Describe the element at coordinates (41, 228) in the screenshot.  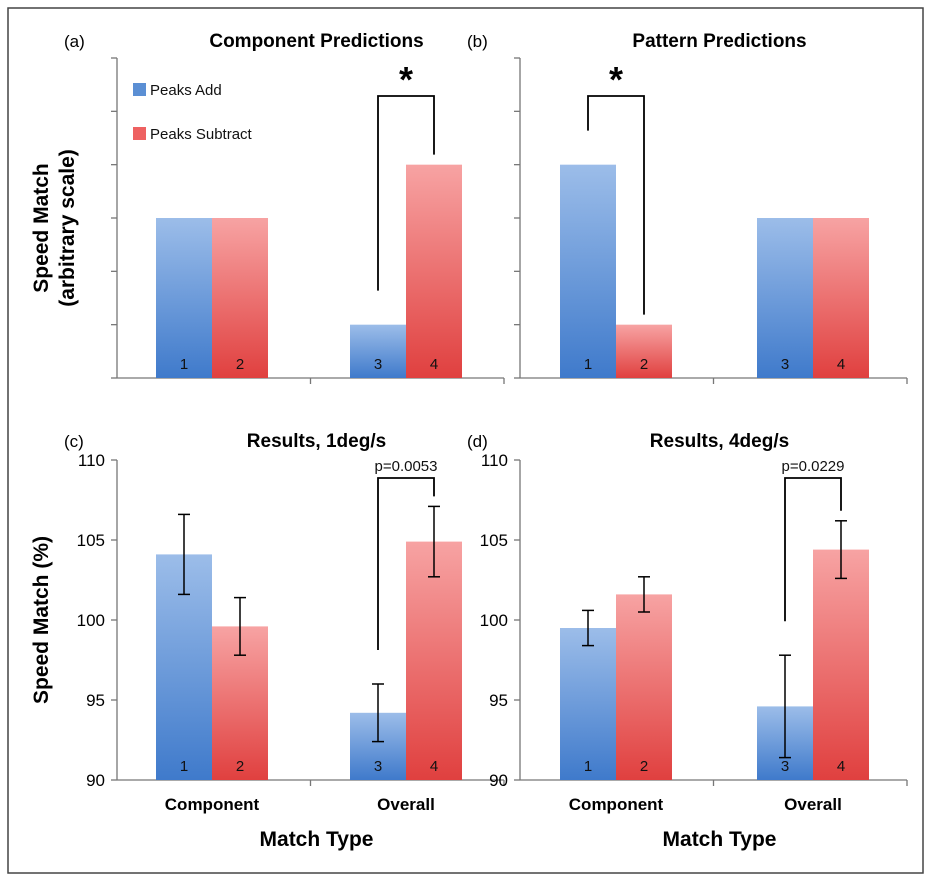
I see `y-axis-label-line: Speed Match` at that location.